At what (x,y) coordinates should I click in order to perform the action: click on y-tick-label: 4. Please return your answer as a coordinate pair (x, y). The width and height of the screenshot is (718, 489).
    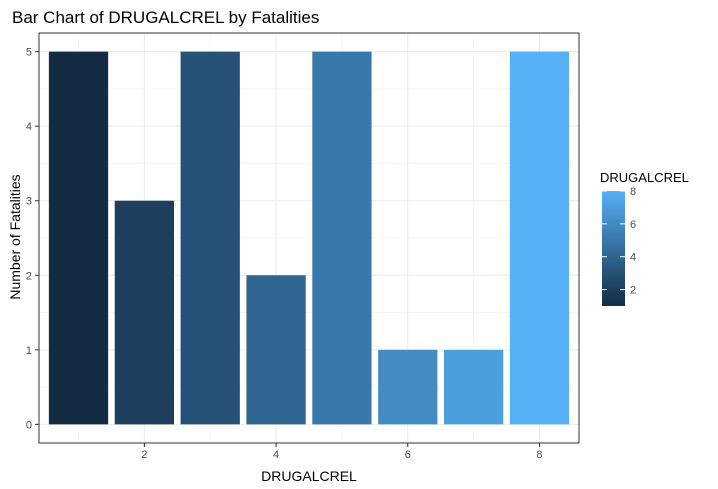
    Looking at the image, I should click on (29, 127).